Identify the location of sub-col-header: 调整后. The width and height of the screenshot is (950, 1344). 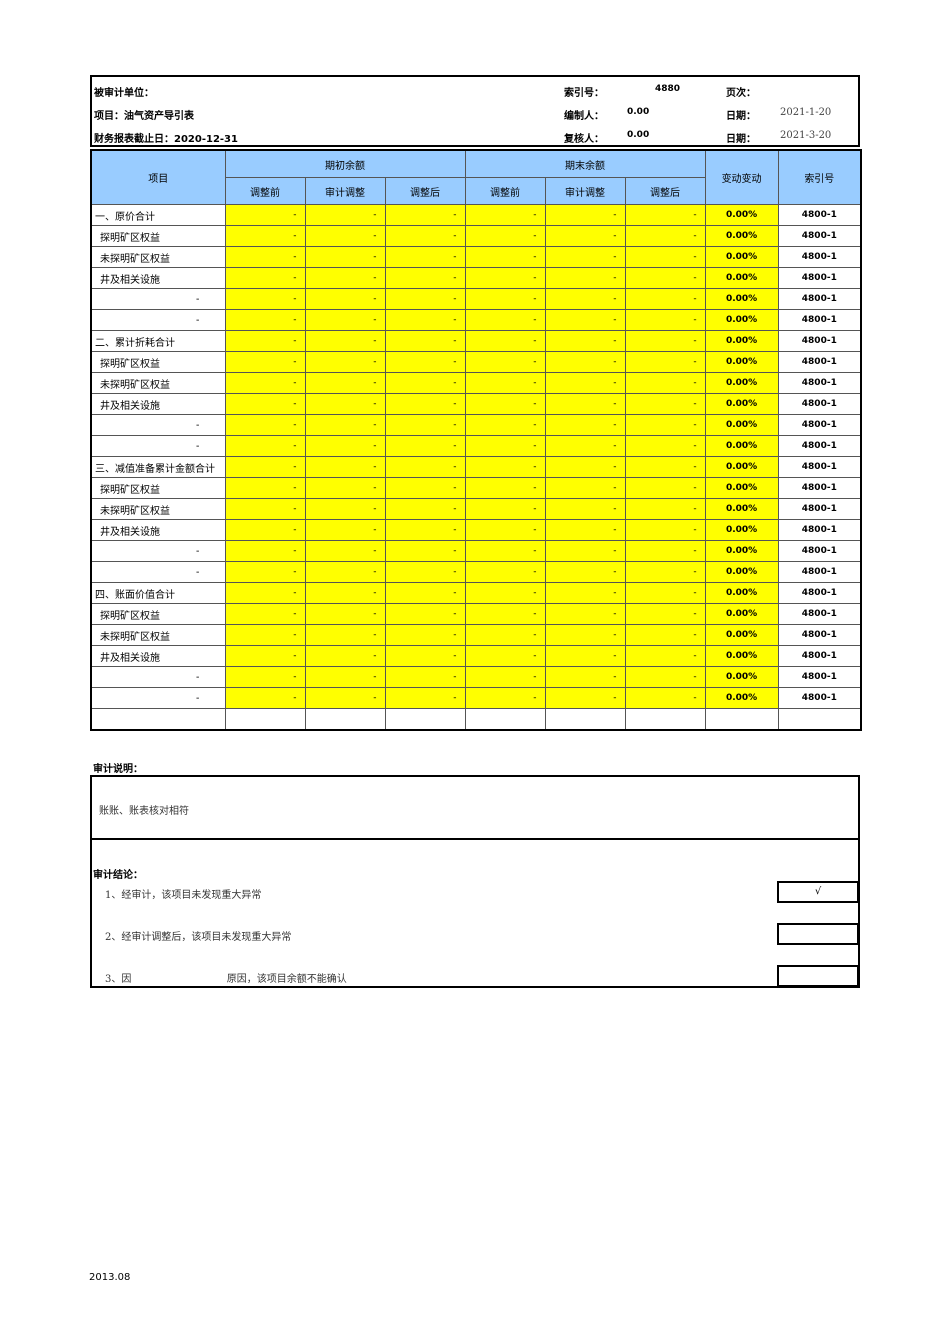
(425, 191).